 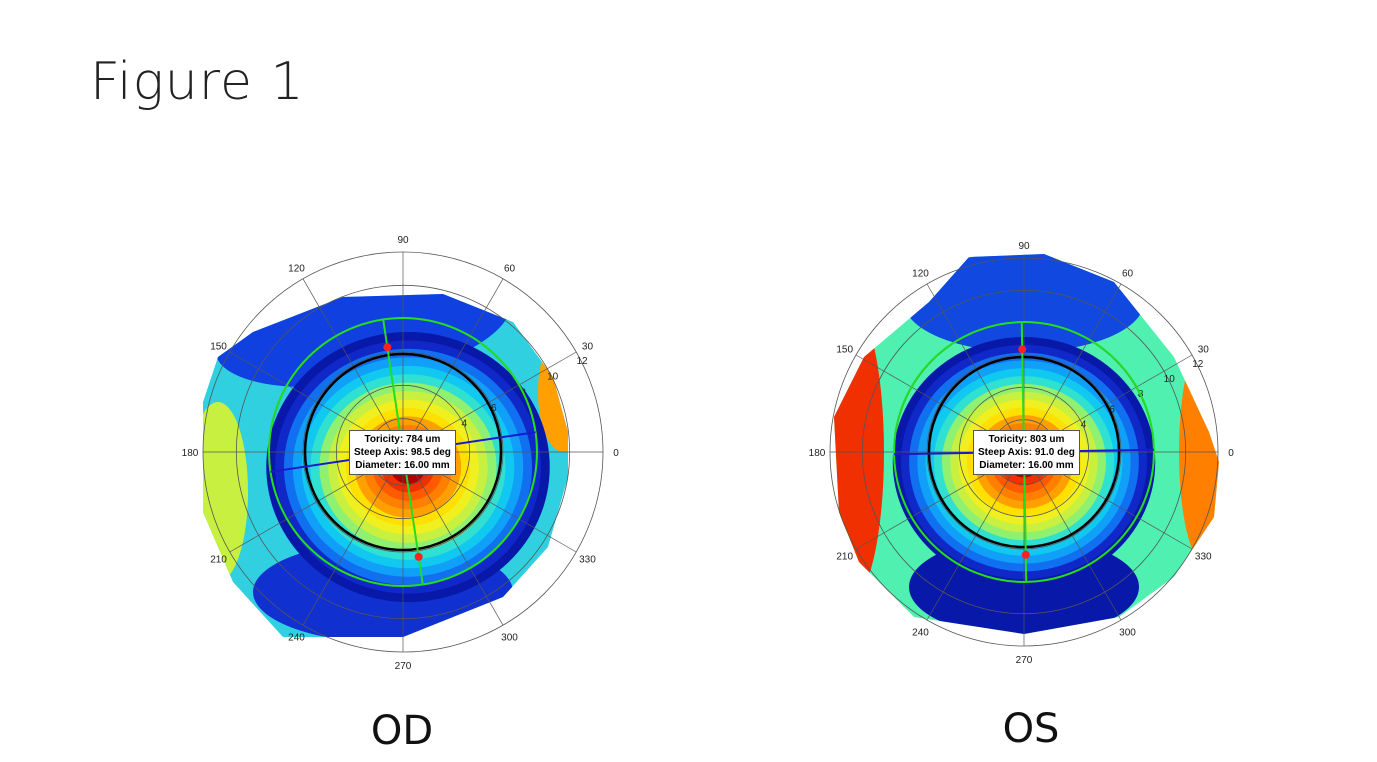 What do you see at coordinates (1198, 364) in the screenshot?
I see `os-radius-label: 12` at bounding box center [1198, 364].